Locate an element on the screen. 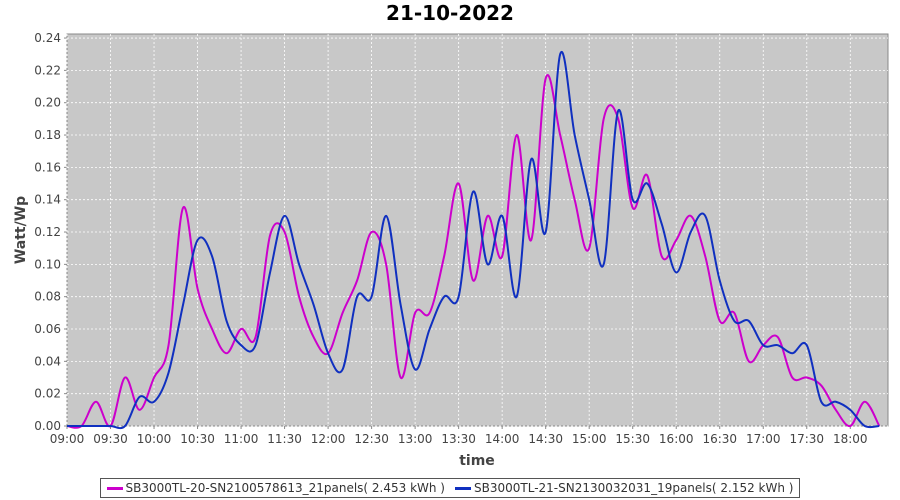  x-axis-label: time is located at coordinates (477, 461).